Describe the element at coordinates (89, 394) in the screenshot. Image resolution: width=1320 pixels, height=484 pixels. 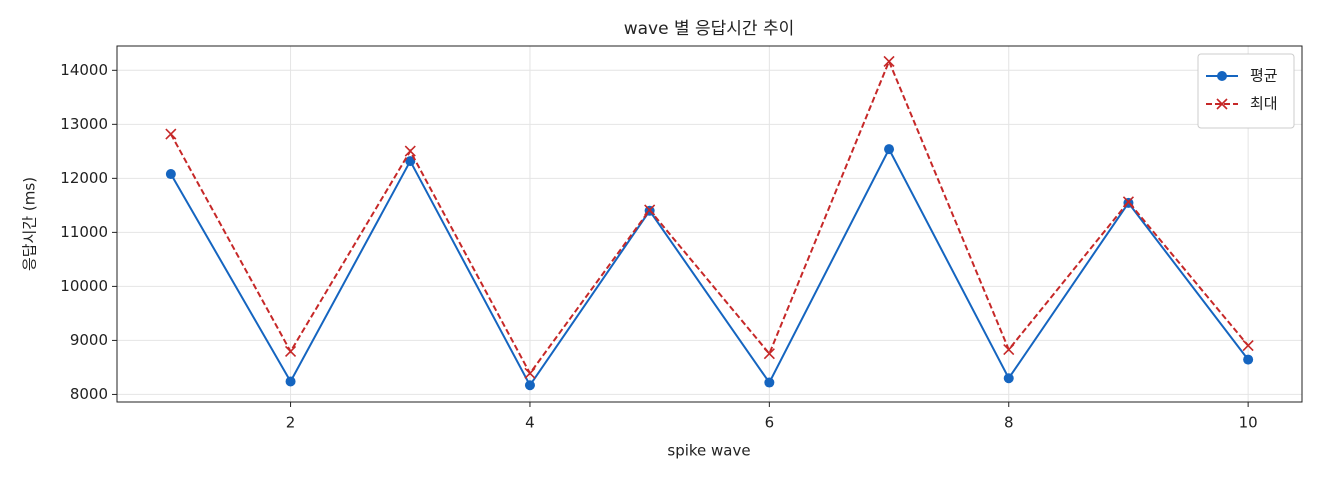
I see `y-tick-label: 8000` at that location.